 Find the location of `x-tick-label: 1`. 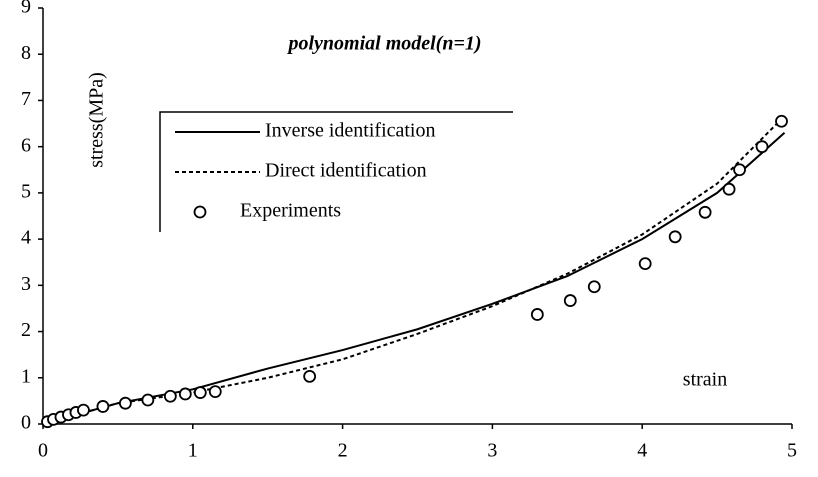

x-tick-label: 1 is located at coordinates (193, 451).